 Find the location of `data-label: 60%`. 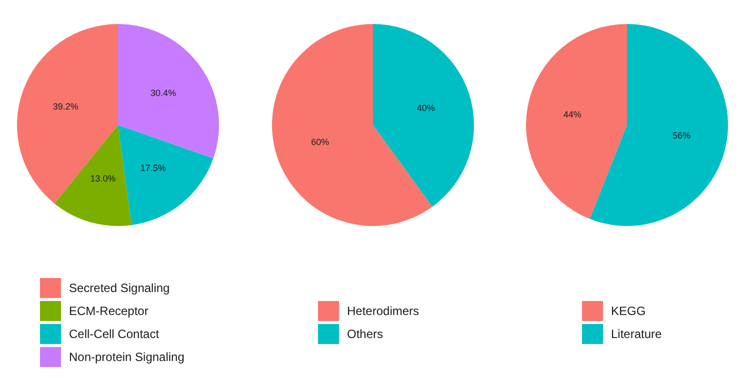

data-label: 60% is located at coordinates (320, 142).